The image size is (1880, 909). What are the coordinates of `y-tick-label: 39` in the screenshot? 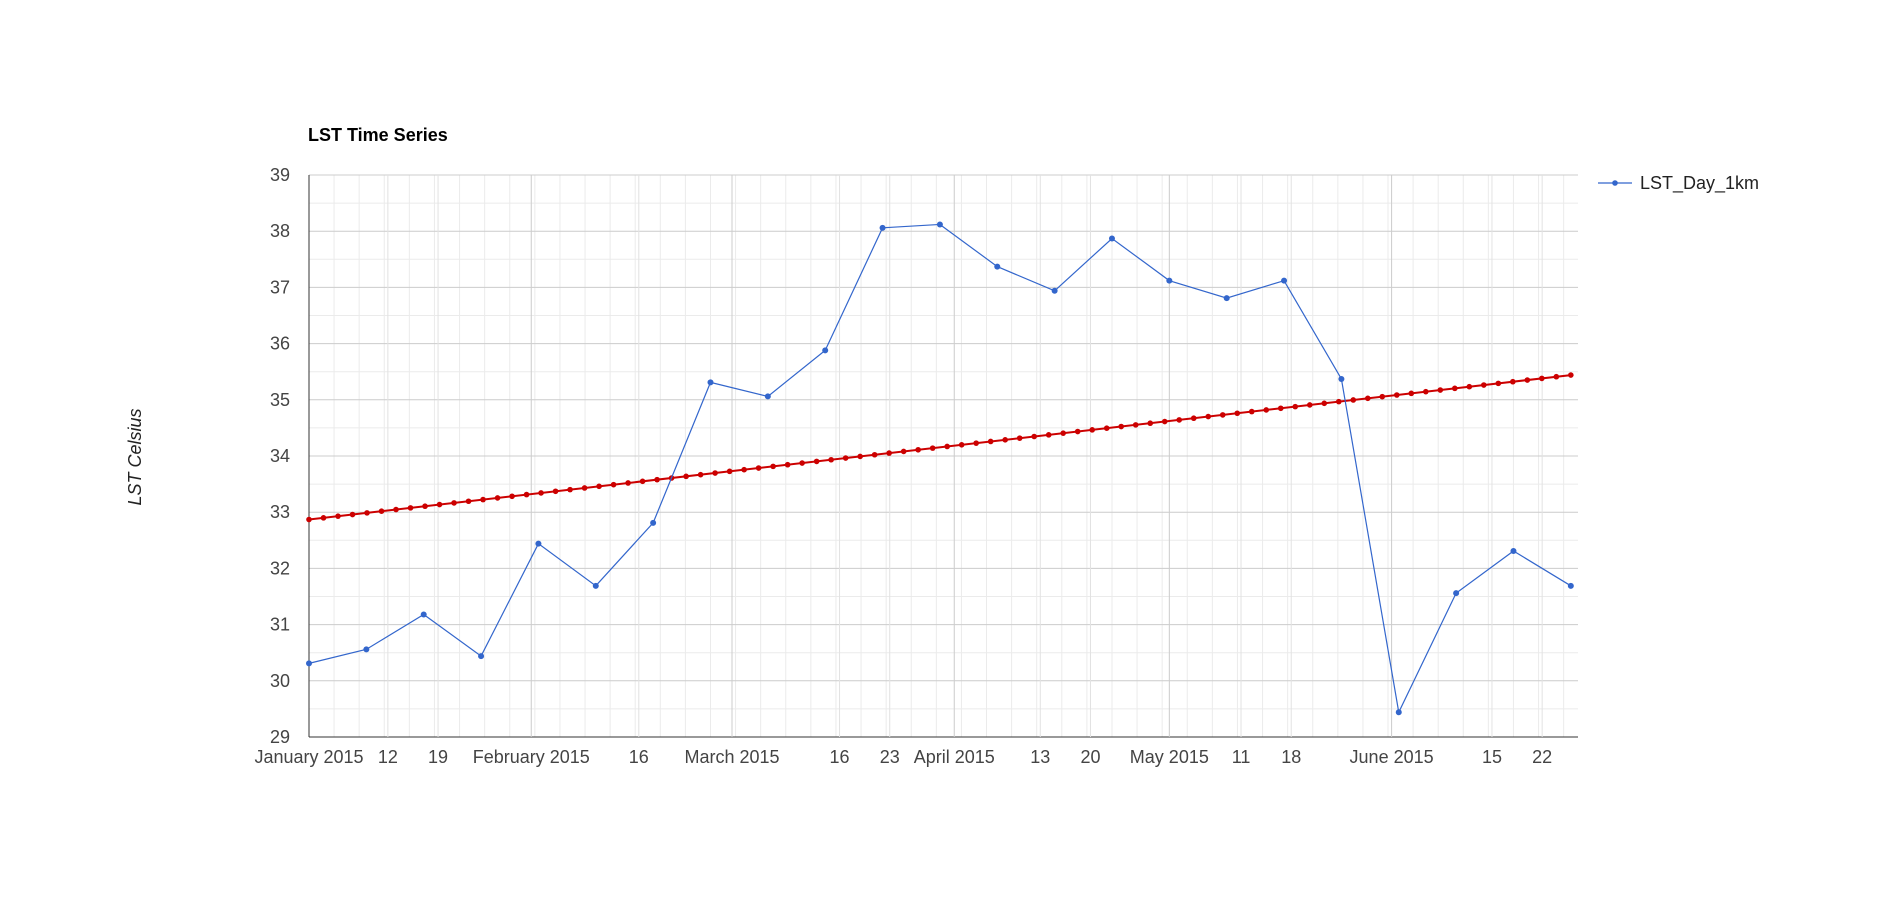 It's located at (280, 175).